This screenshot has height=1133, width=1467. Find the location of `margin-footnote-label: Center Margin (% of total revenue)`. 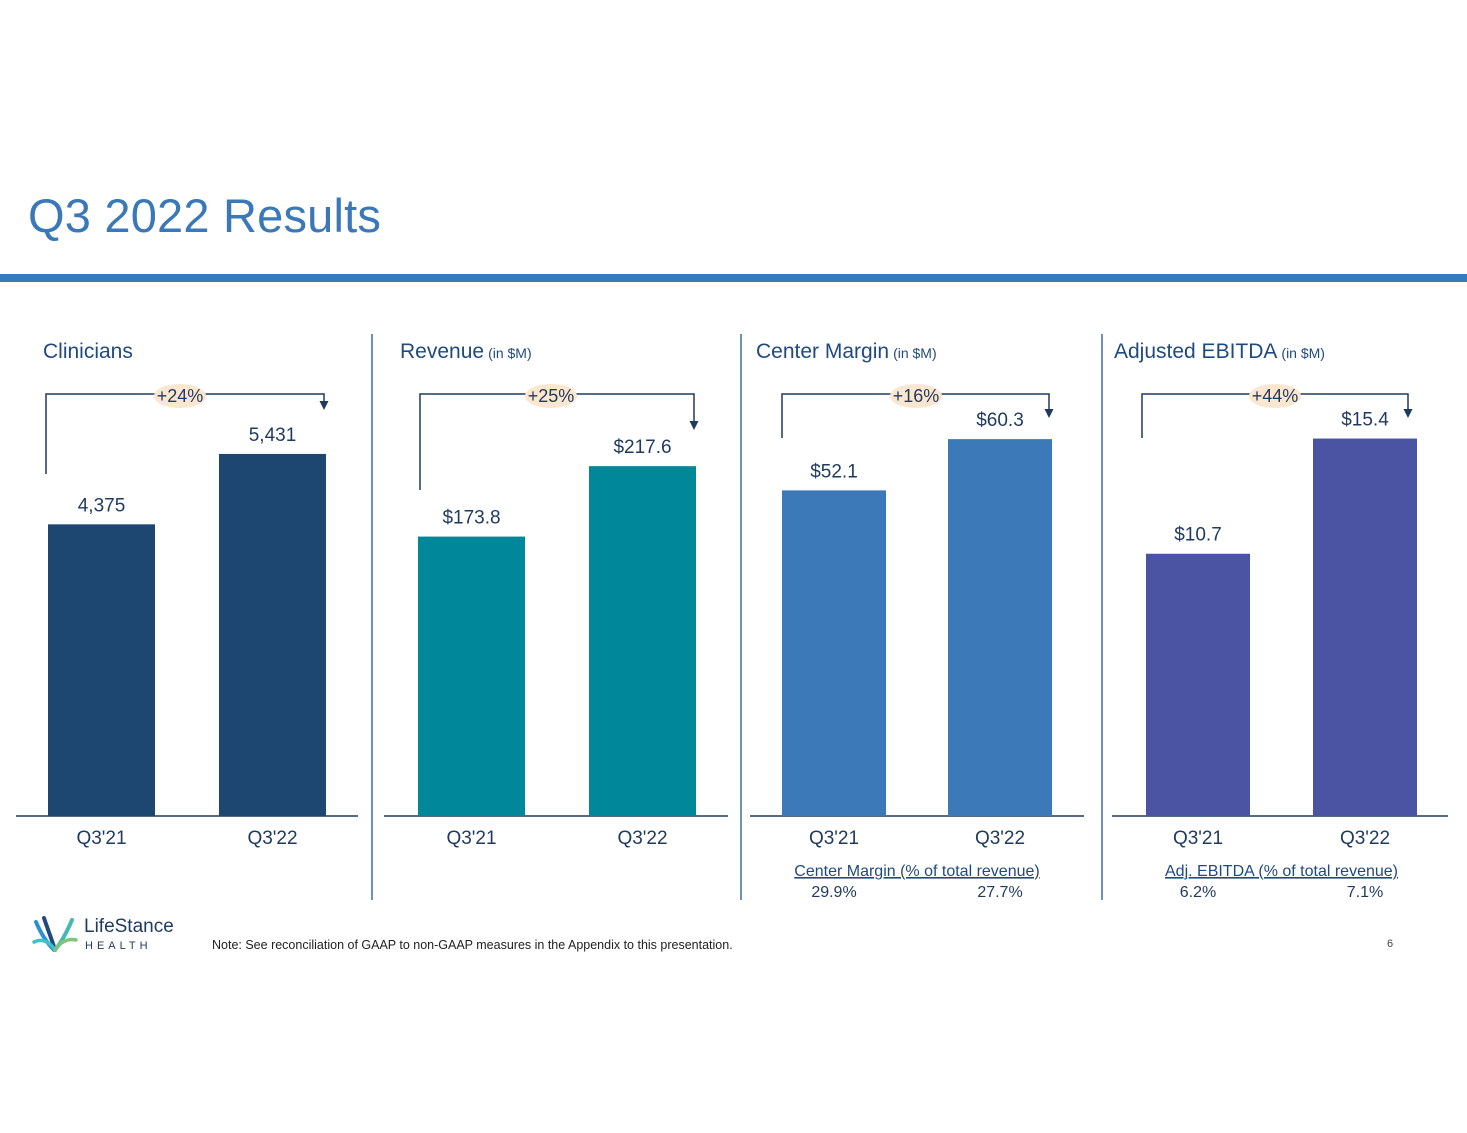

margin-footnote-label: Center Margin (% of total revenue) is located at coordinates (916, 871).